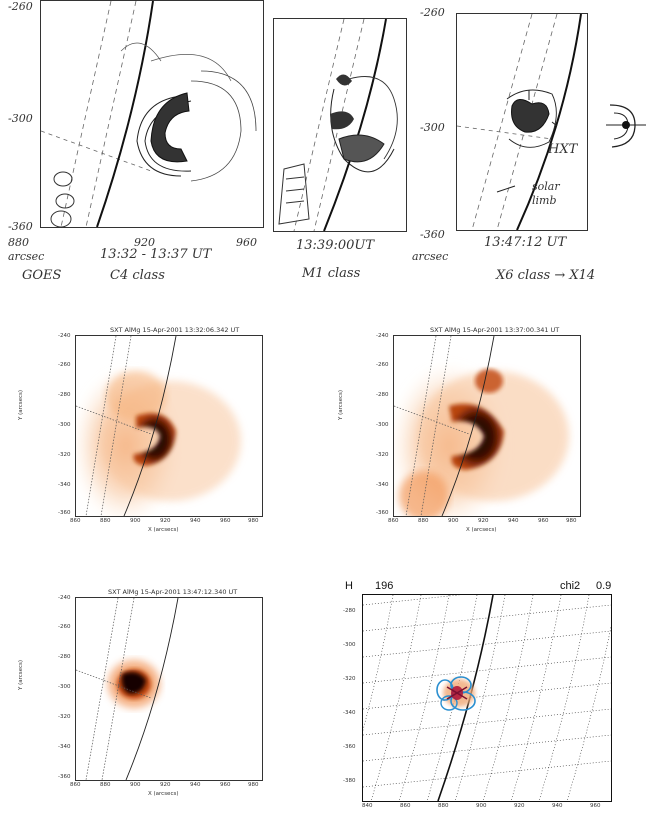 The image size is (660, 814). I want to click on sxt1-ytick: -240, so click(64, 336).